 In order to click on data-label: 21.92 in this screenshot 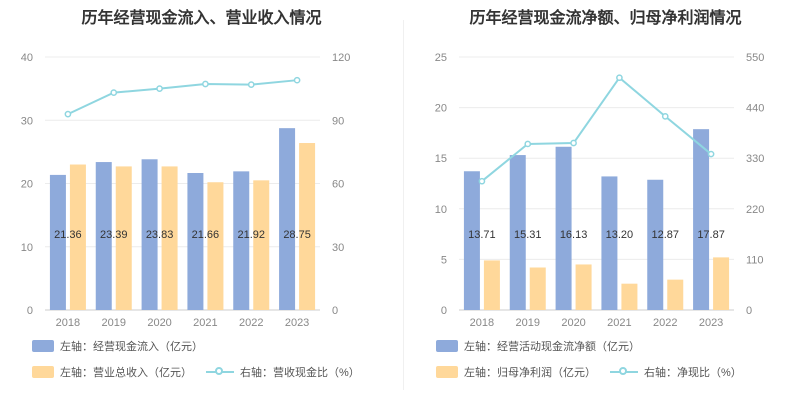, I will do `click(251, 235)`.